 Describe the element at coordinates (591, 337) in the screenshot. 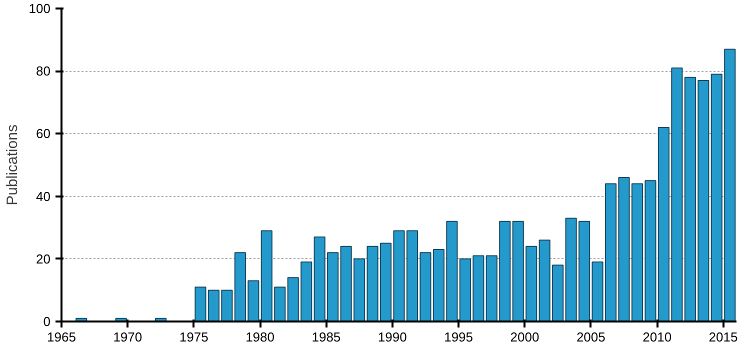

I see `x-tick-label: 2005` at that location.